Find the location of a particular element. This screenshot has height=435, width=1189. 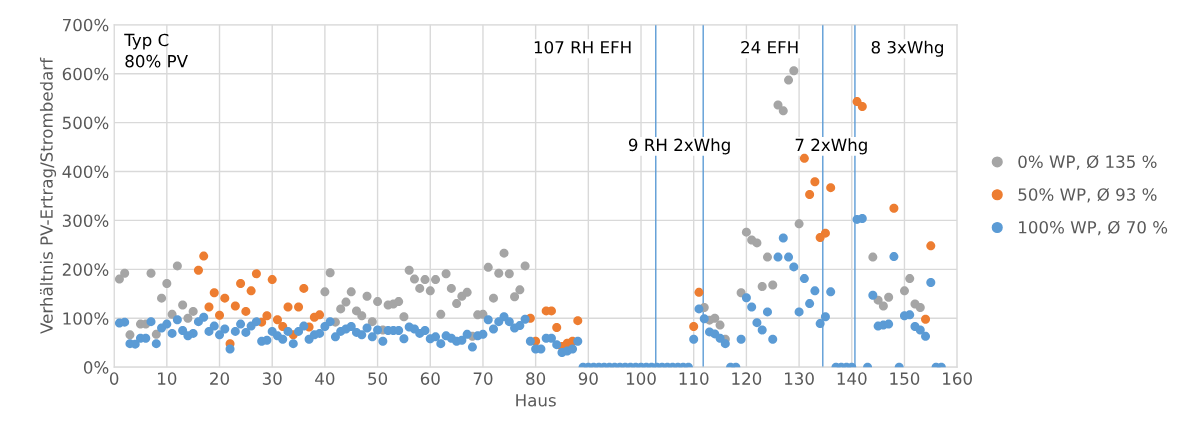

x-tick-label: 20 is located at coordinates (220, 378).